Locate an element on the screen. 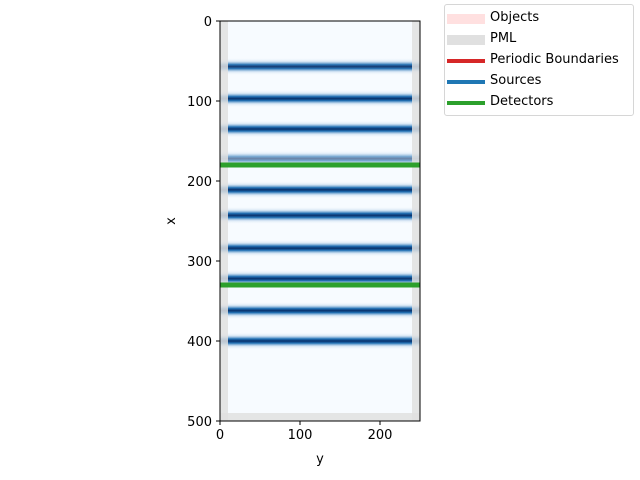 This screenshot has height=480, width=640. detector-layer is located at coordinates (320, 225).